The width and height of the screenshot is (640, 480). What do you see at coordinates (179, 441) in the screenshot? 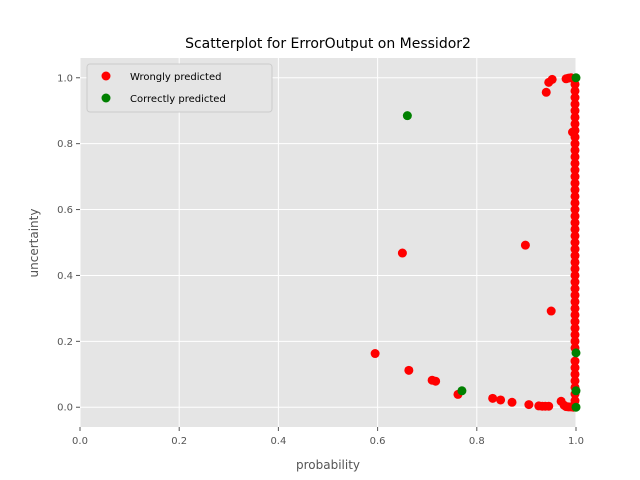
I see `x-tick-label: 0.2` at bounding box center [179, 441].